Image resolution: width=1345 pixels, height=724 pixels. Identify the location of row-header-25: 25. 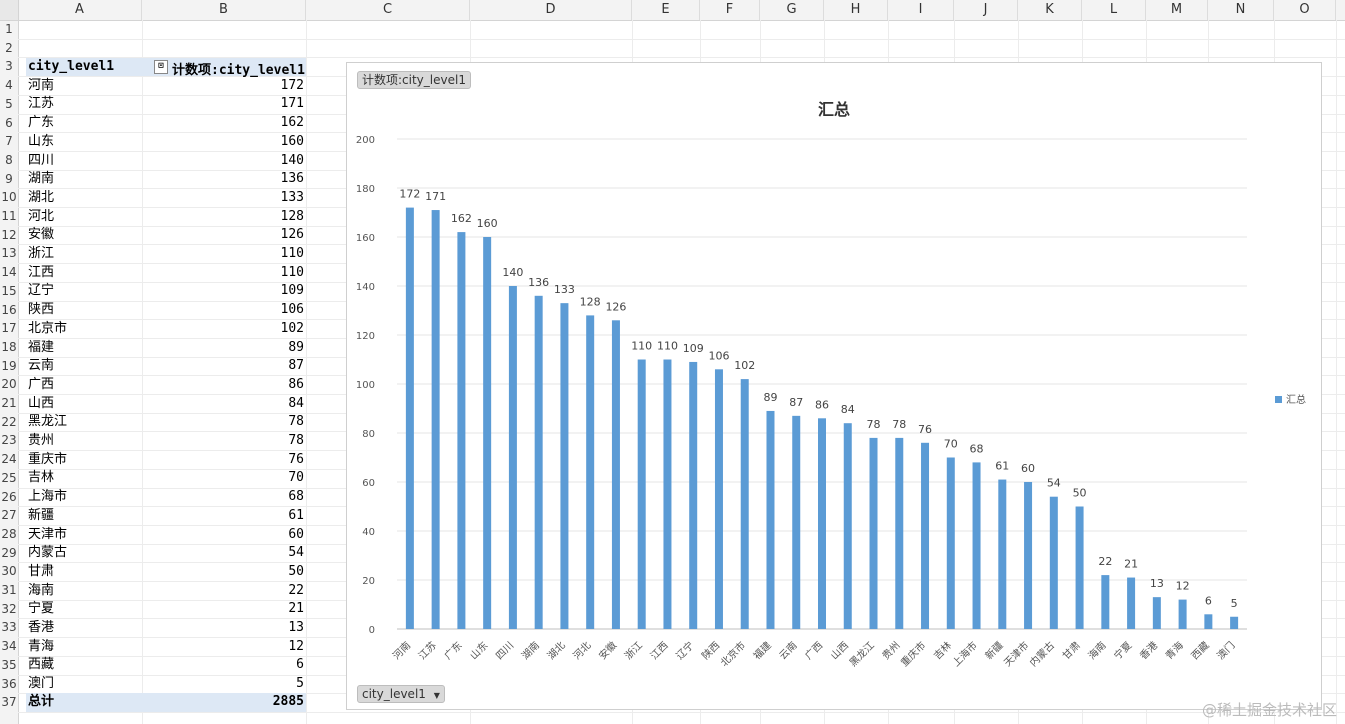
(9, 477).